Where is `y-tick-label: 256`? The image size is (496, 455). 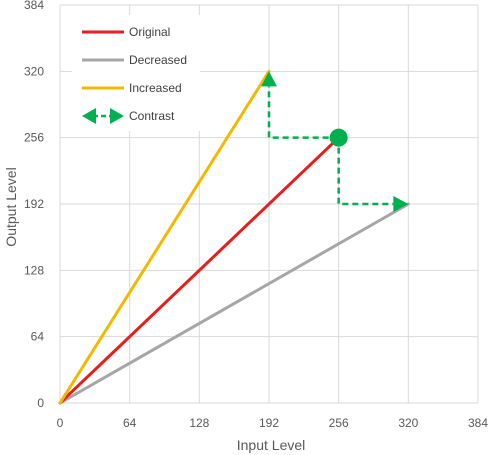
y-tick-label: 256 is located at coordinates (34, 138).